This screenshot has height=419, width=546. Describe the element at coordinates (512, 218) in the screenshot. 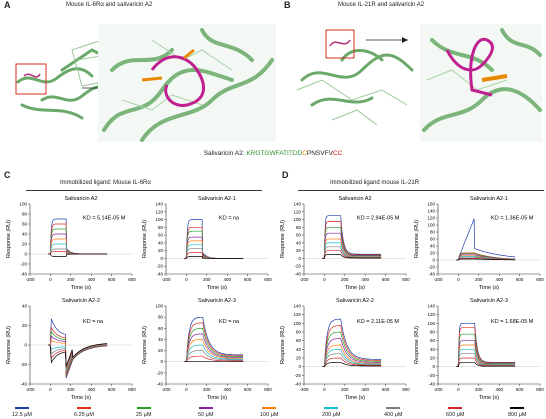

I see `kd-annotation: KD = 1.36E-05 M` at that location.